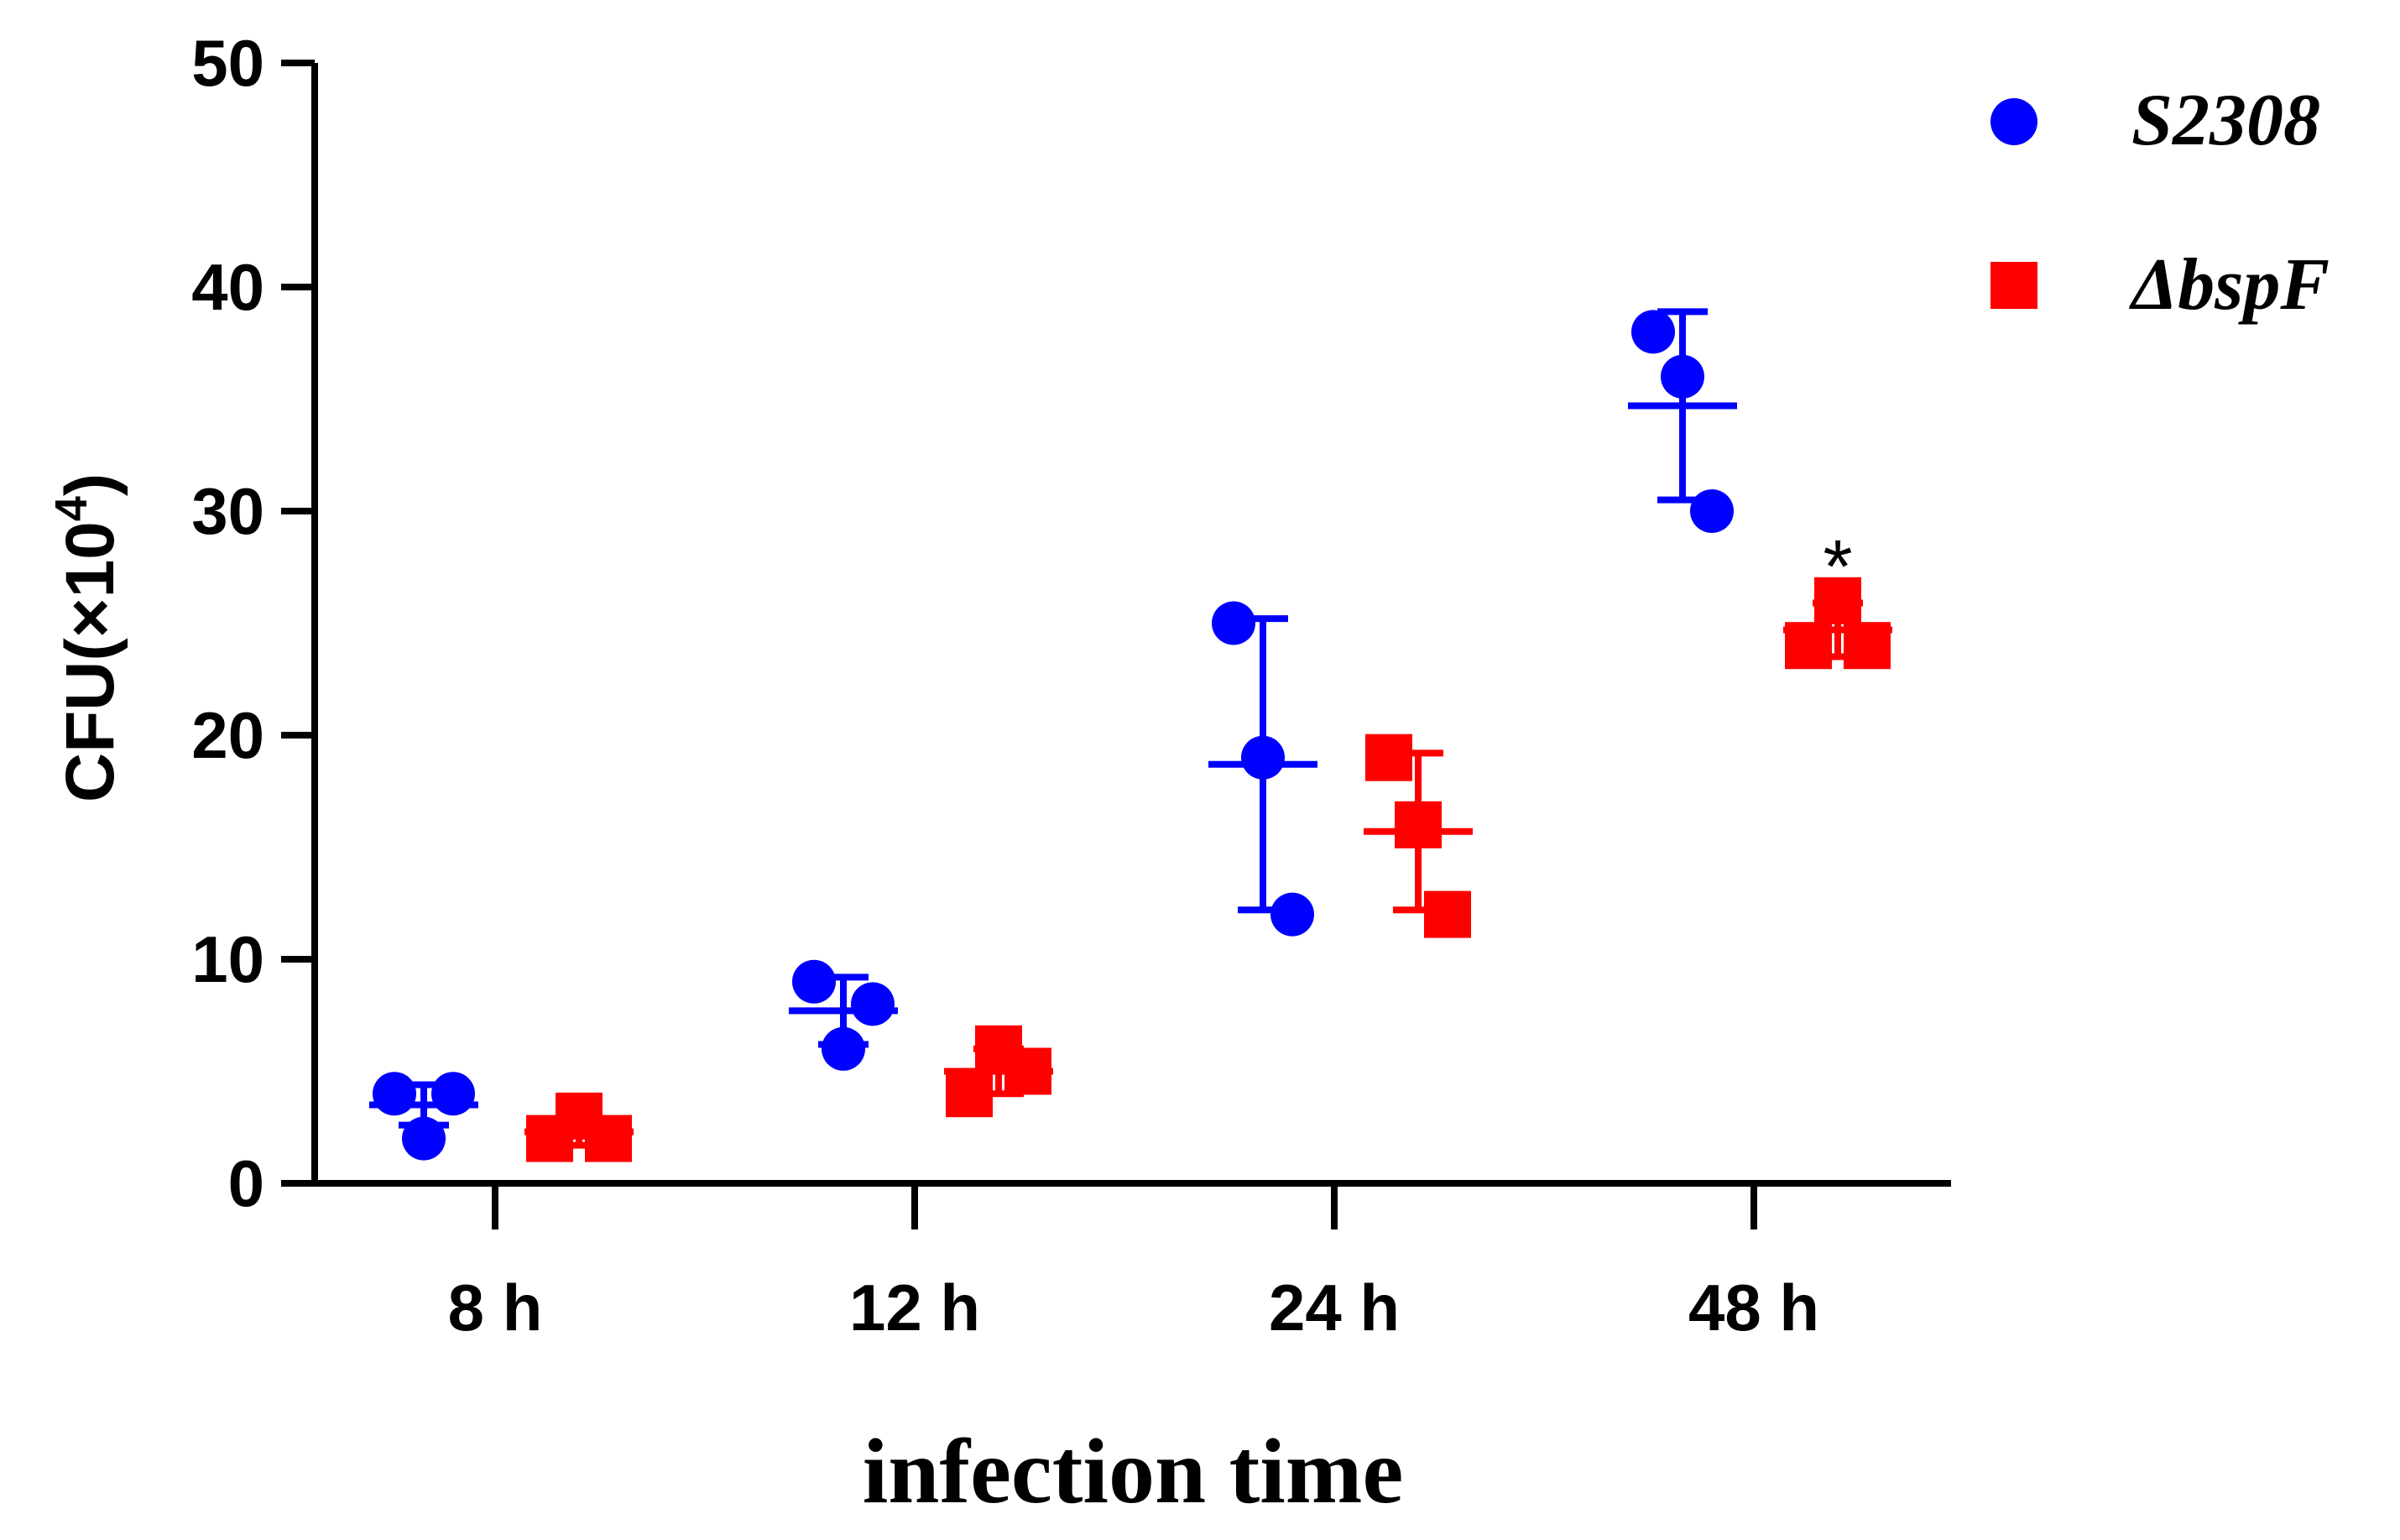 The width and height of the screenshot is (2400, 1540). I want to click on x-tick-label: 8 h, so click(495, 1307).